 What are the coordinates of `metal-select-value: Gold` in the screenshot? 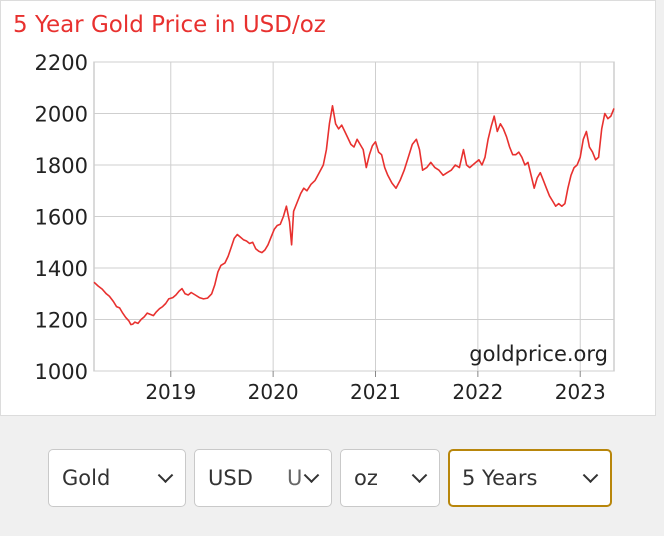 It's located at (86, 478).